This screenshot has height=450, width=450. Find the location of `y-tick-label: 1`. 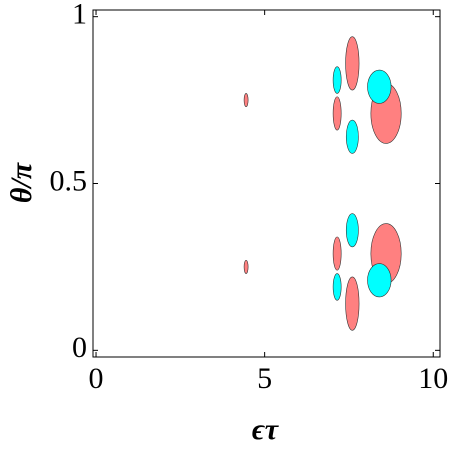

y-tick-label: 1 is located at coordinates (79, 15).